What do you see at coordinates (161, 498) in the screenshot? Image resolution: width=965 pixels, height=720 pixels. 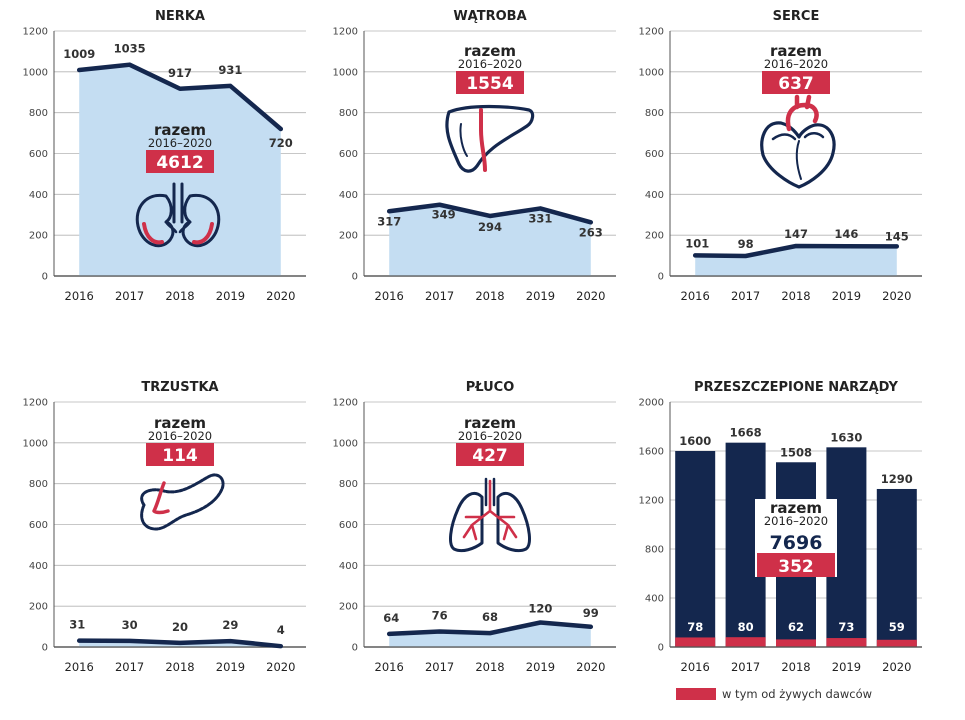 I see `pancreas-duct` at bounding box center [161, 498].